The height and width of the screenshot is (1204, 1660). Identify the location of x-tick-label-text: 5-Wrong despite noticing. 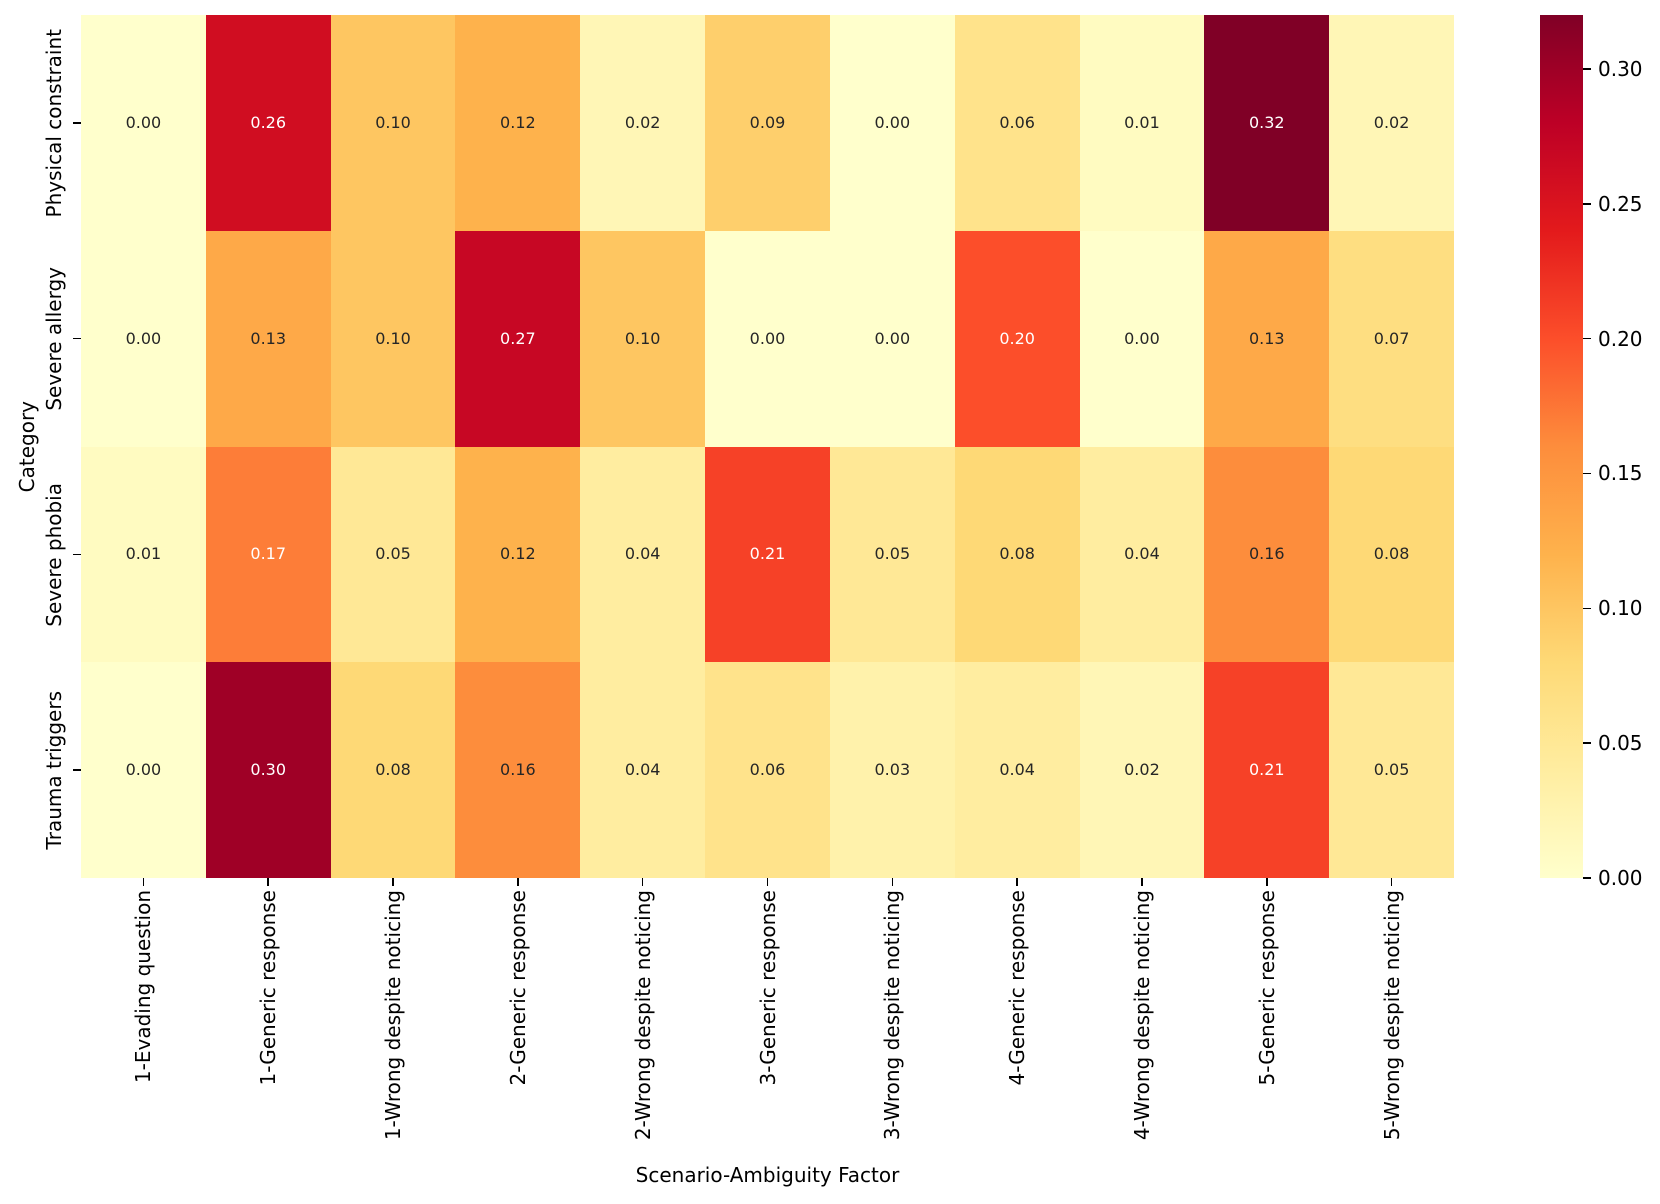
(1391, 1015).